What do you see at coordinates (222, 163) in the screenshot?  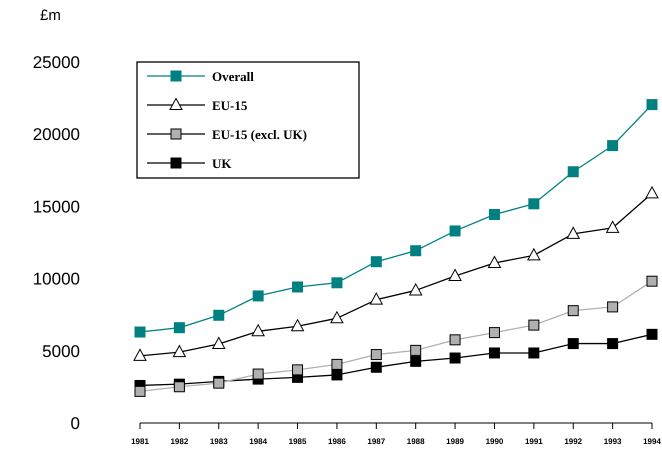 I see `legend-label: UK` at bounding box center [222, 163].